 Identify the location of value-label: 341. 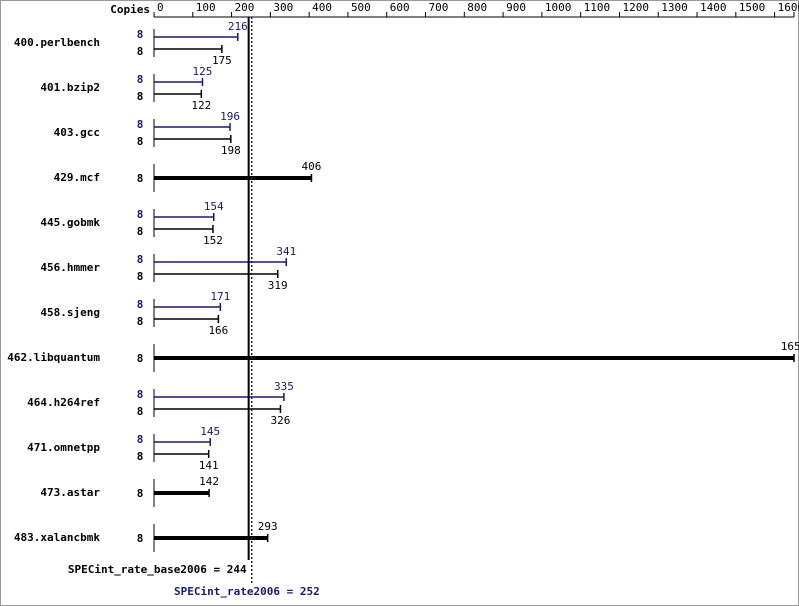
(286, 251).